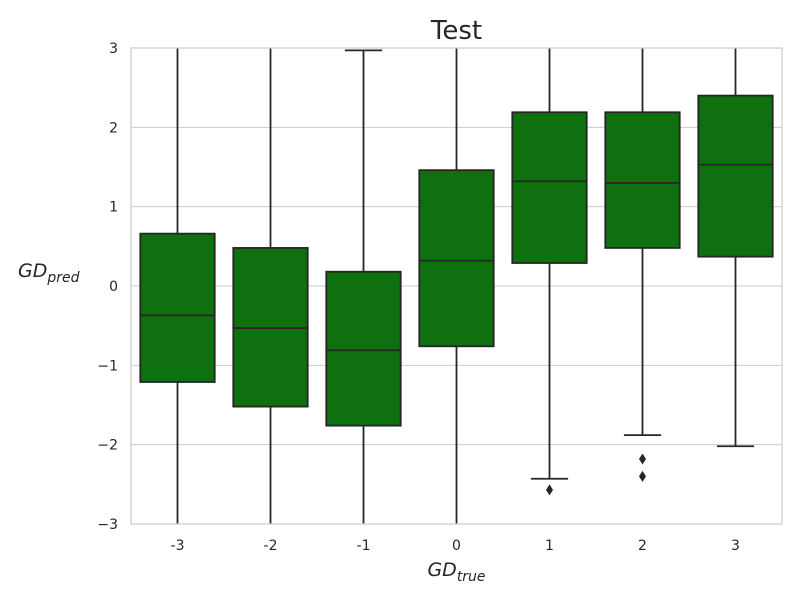  I want to click on x-tick-labels: -3 -2 -1 0 1 2 3, so click(455, 546).